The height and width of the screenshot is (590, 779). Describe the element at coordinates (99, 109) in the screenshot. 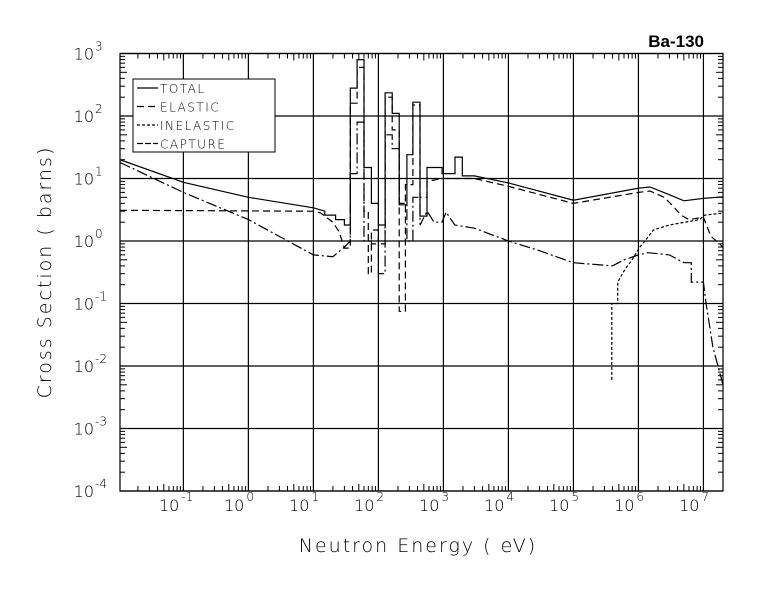

I see `y-tick-exponent: 2` at that location.